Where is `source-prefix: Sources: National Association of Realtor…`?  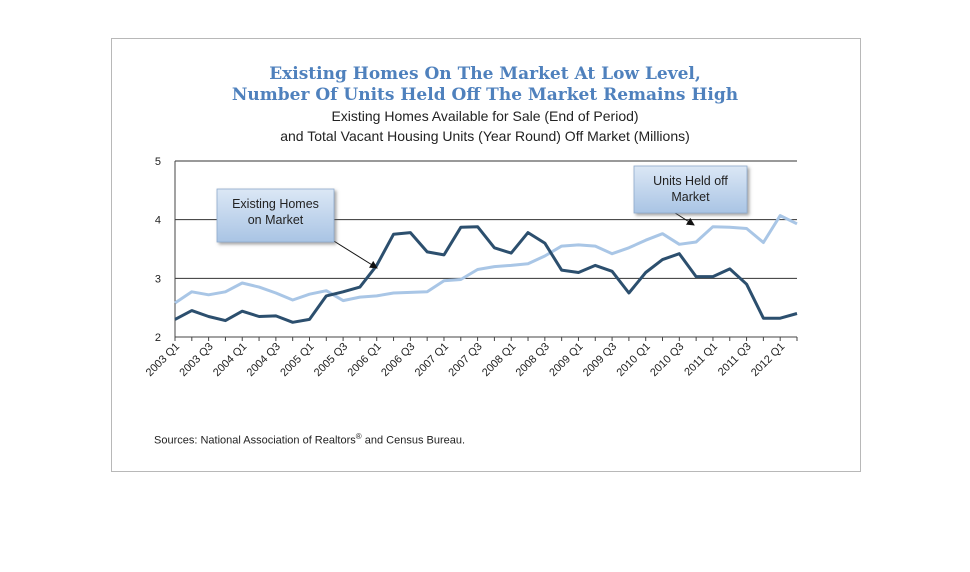
source-prefix: Sources: National Association of Realtor… is located at coordinates (255, 440).